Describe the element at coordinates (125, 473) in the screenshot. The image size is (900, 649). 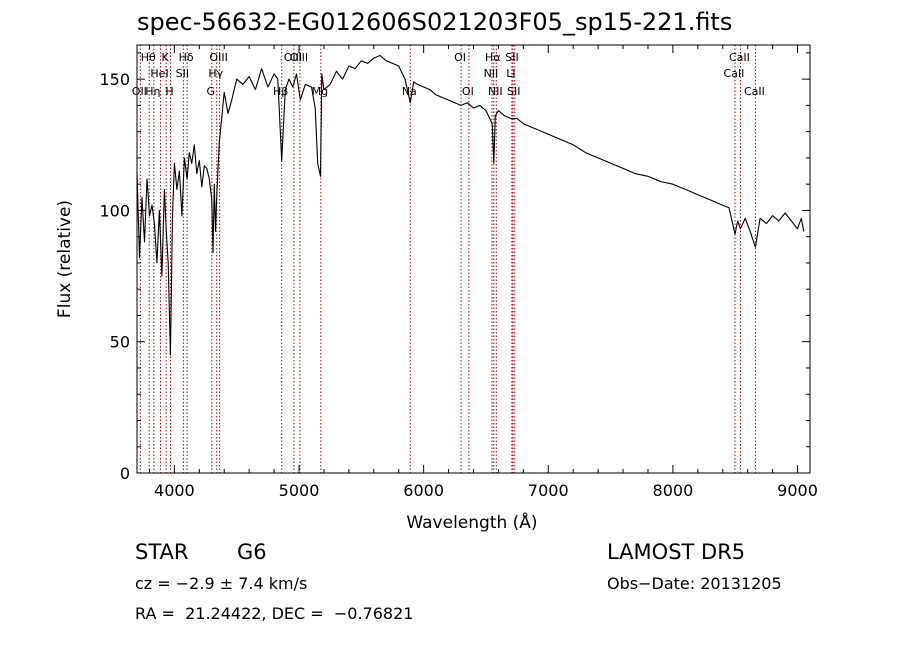
I see `y-tick-label: 0` at that location.